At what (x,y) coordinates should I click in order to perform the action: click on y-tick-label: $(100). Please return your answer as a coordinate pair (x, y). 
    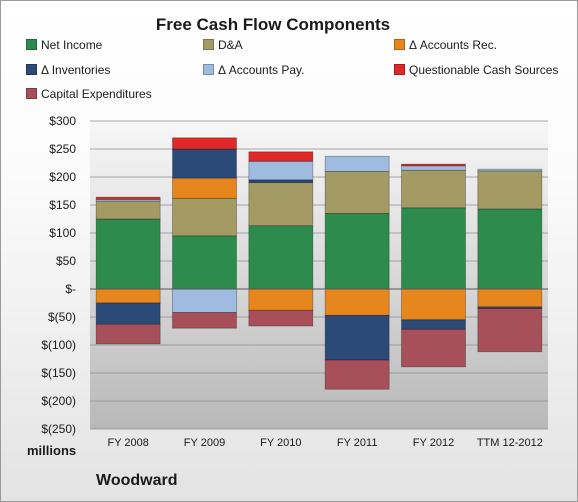
    Looking at the image, I should click on (58, 345).